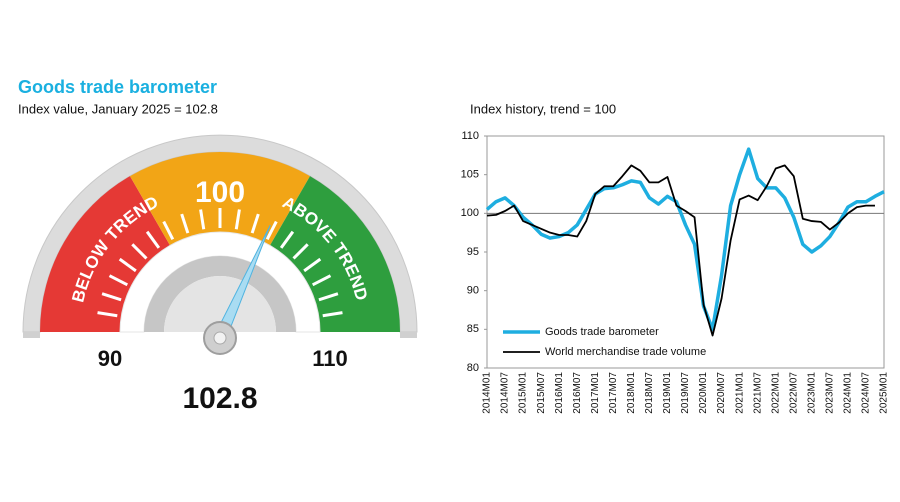 This screenshot has height=502, width=900. What do you see at coordinates (473, 329) in the screenshot?
I see `y-tick-label: 85` at bounding box center [473, 329].